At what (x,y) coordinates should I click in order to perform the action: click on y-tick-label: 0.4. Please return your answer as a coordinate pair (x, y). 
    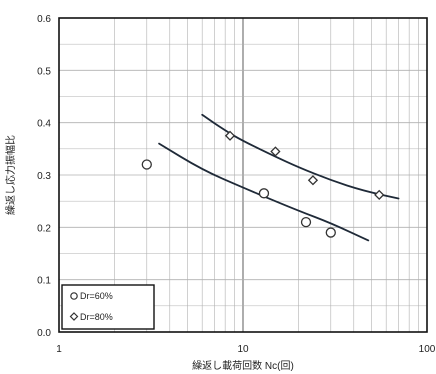
    Looking at the image, I should click on (44, 124).